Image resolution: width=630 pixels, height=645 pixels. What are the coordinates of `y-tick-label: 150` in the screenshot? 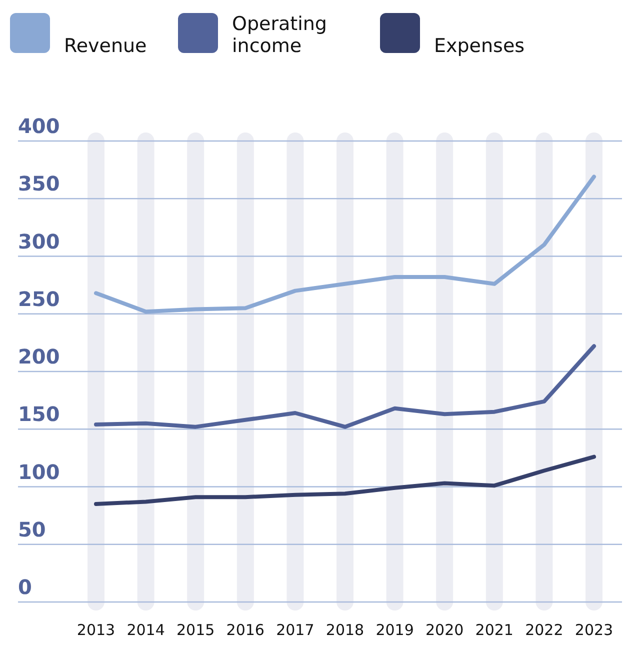 It's located at (39, 414).